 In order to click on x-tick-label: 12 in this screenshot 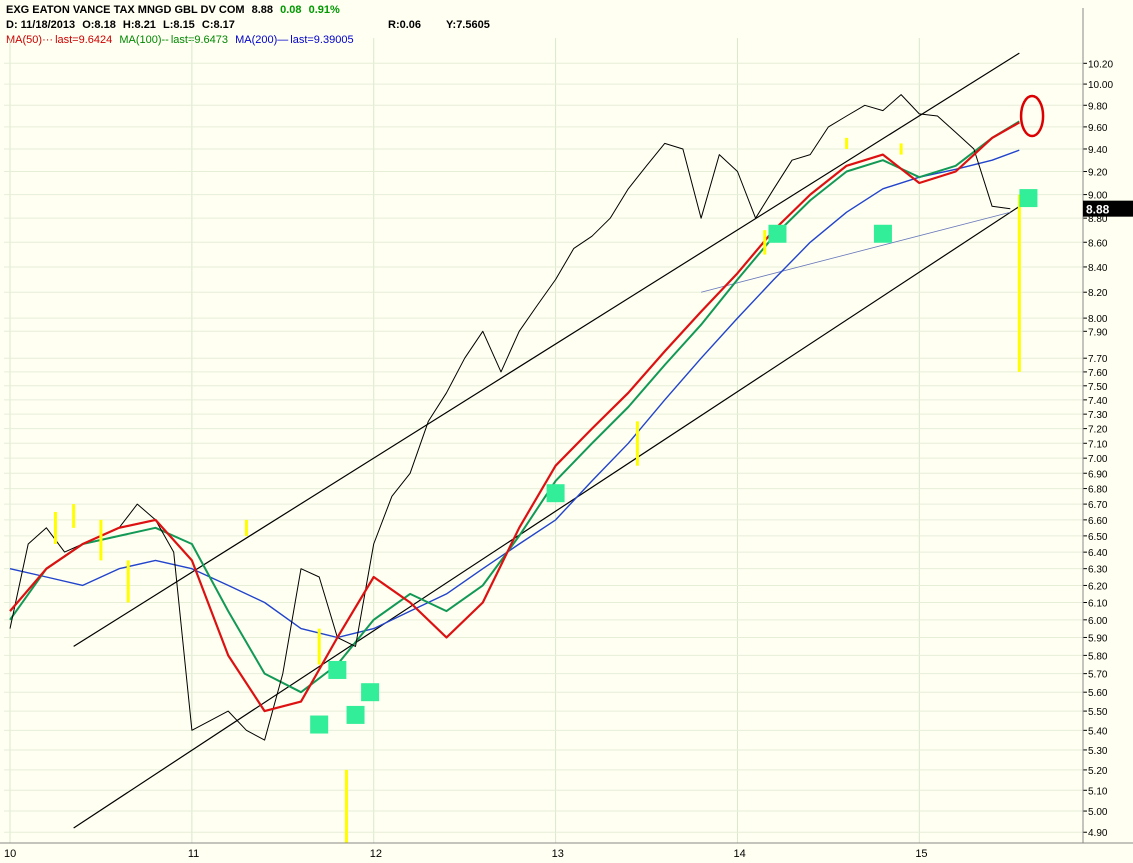, I will do `click(376, 854)`.